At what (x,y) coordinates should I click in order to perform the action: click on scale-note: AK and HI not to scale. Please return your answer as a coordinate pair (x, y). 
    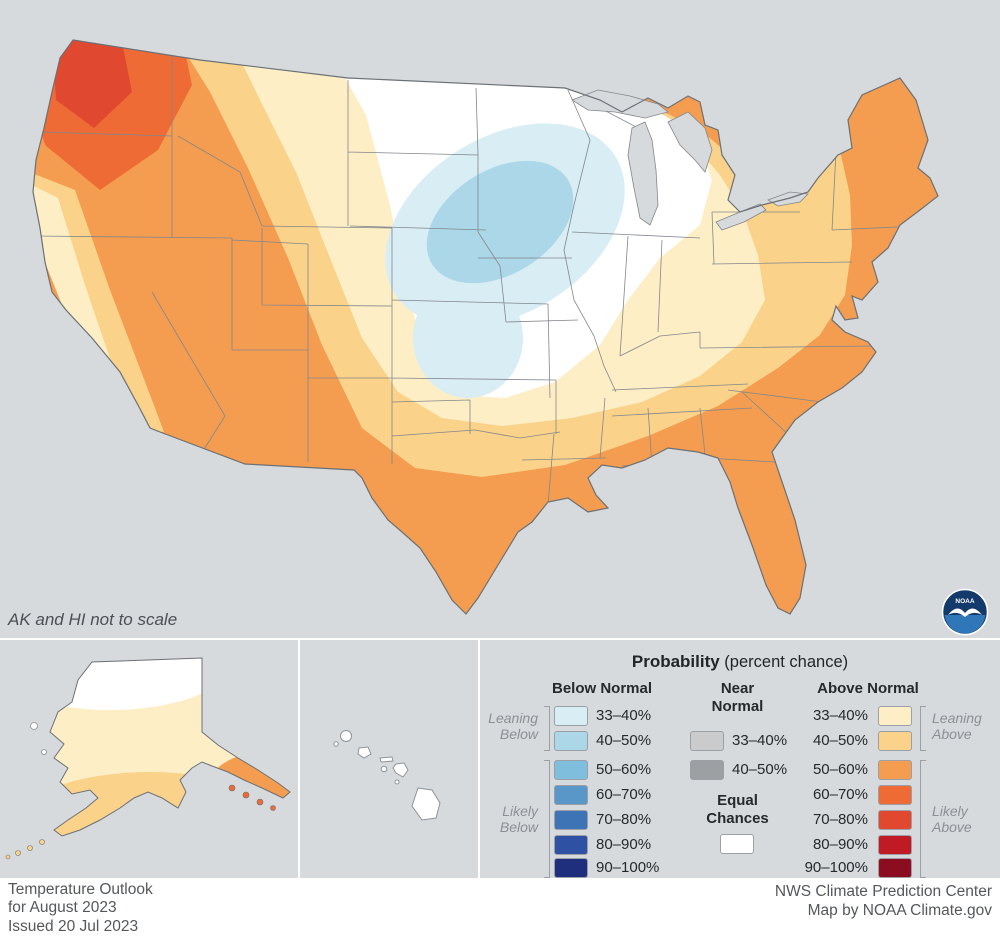
    Looking at the image, I should click on (93, 619).